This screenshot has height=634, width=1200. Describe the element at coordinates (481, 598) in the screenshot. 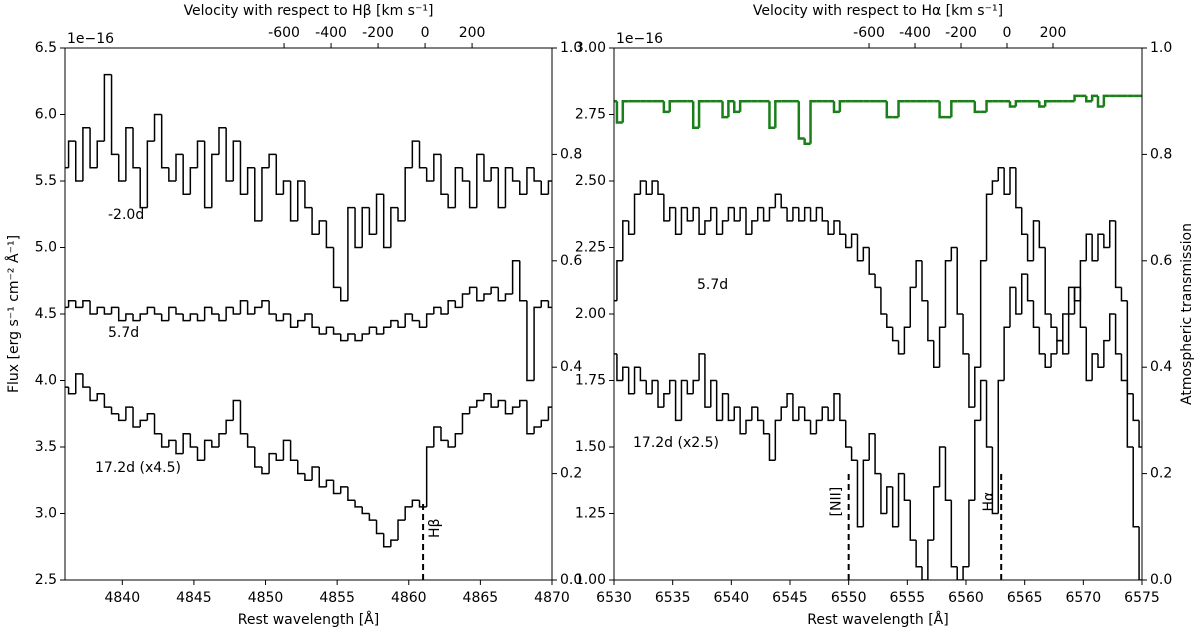

I see `x-tick-label: 4865` at that location.